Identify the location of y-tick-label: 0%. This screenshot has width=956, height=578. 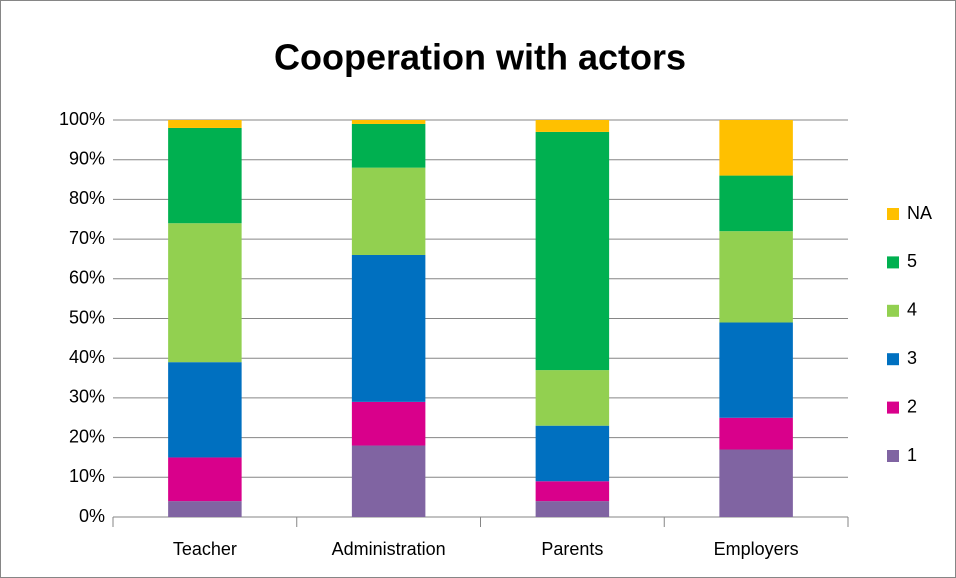
(92, 516).